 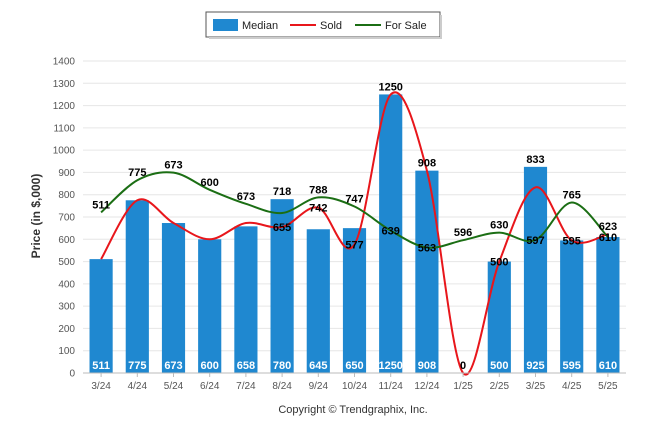 What do you see at coordinates (463, 366) in the screenshot?
I see `bar-value-label: 0` at bounding box center [463, 366].